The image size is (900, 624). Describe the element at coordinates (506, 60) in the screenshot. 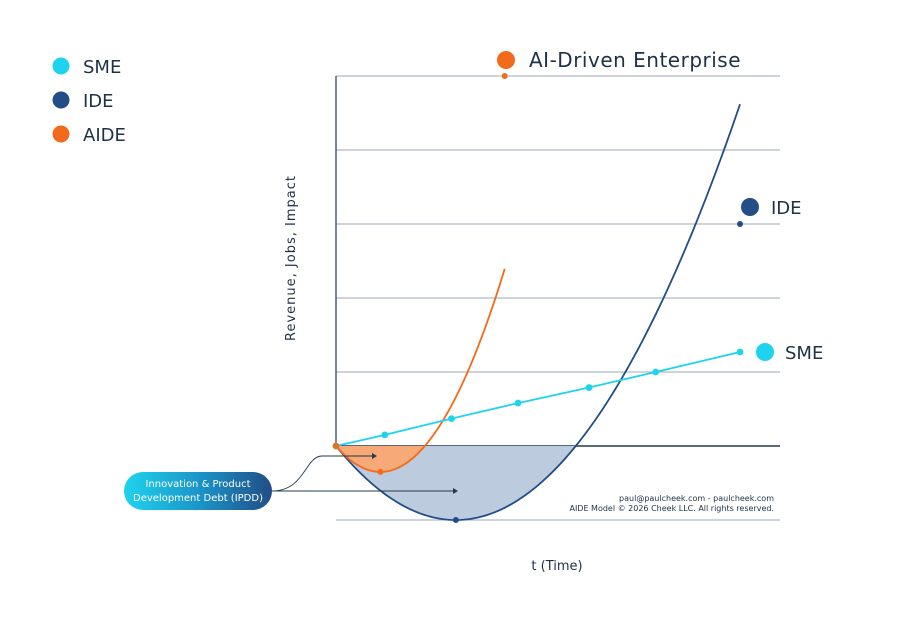

I see `aide-label-marker` at that location.